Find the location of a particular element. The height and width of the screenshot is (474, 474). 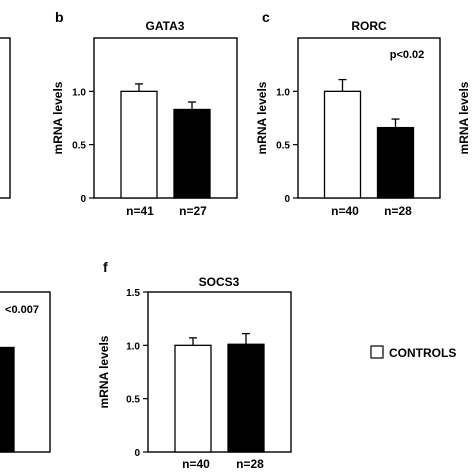

chart-panel-4: =28 <0.007 is located at coordinates (25, 381).